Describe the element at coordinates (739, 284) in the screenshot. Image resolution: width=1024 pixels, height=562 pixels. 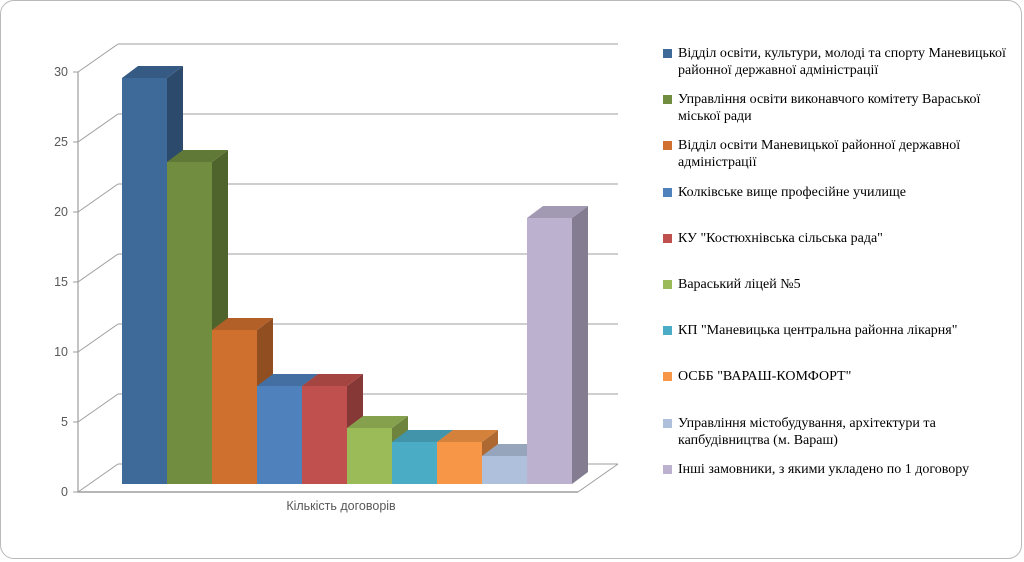
I see `legend-label: Вараський ліцей №5` at that location.